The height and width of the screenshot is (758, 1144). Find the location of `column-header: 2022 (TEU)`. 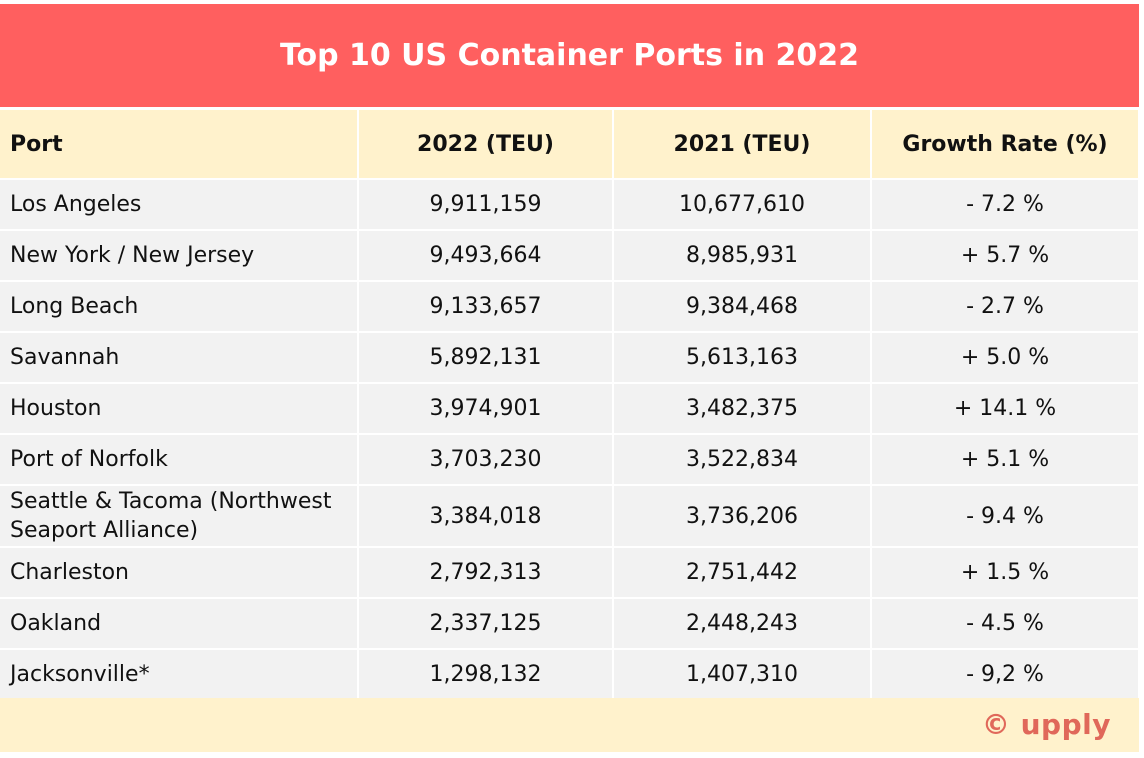

column-header: 2022 (TEU) is located at coordinates (485, 144).